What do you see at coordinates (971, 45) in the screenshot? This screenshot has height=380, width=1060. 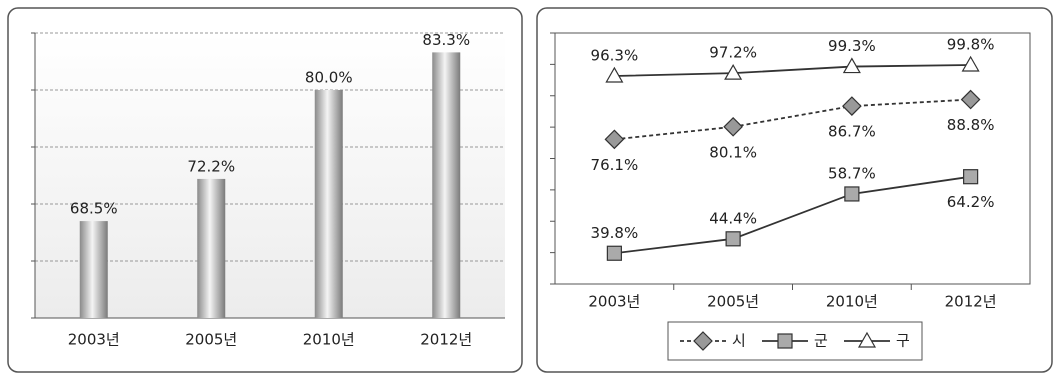 I see `value-label: 99.8%` at bounding box center [971, 45].